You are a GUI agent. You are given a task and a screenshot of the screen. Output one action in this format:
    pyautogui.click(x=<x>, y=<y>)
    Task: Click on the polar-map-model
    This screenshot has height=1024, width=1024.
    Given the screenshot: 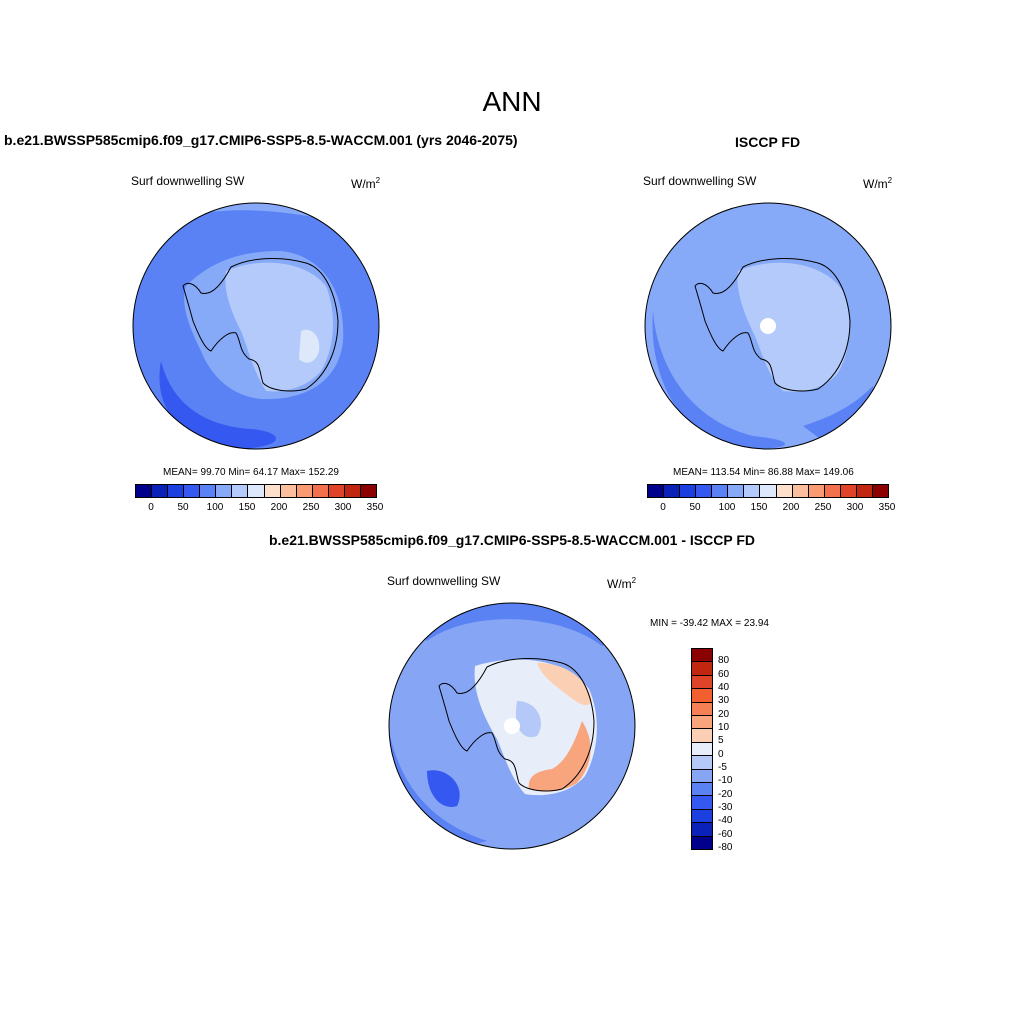 What is the action you would take?
    pyautogui.click(x=256, y=326)
    